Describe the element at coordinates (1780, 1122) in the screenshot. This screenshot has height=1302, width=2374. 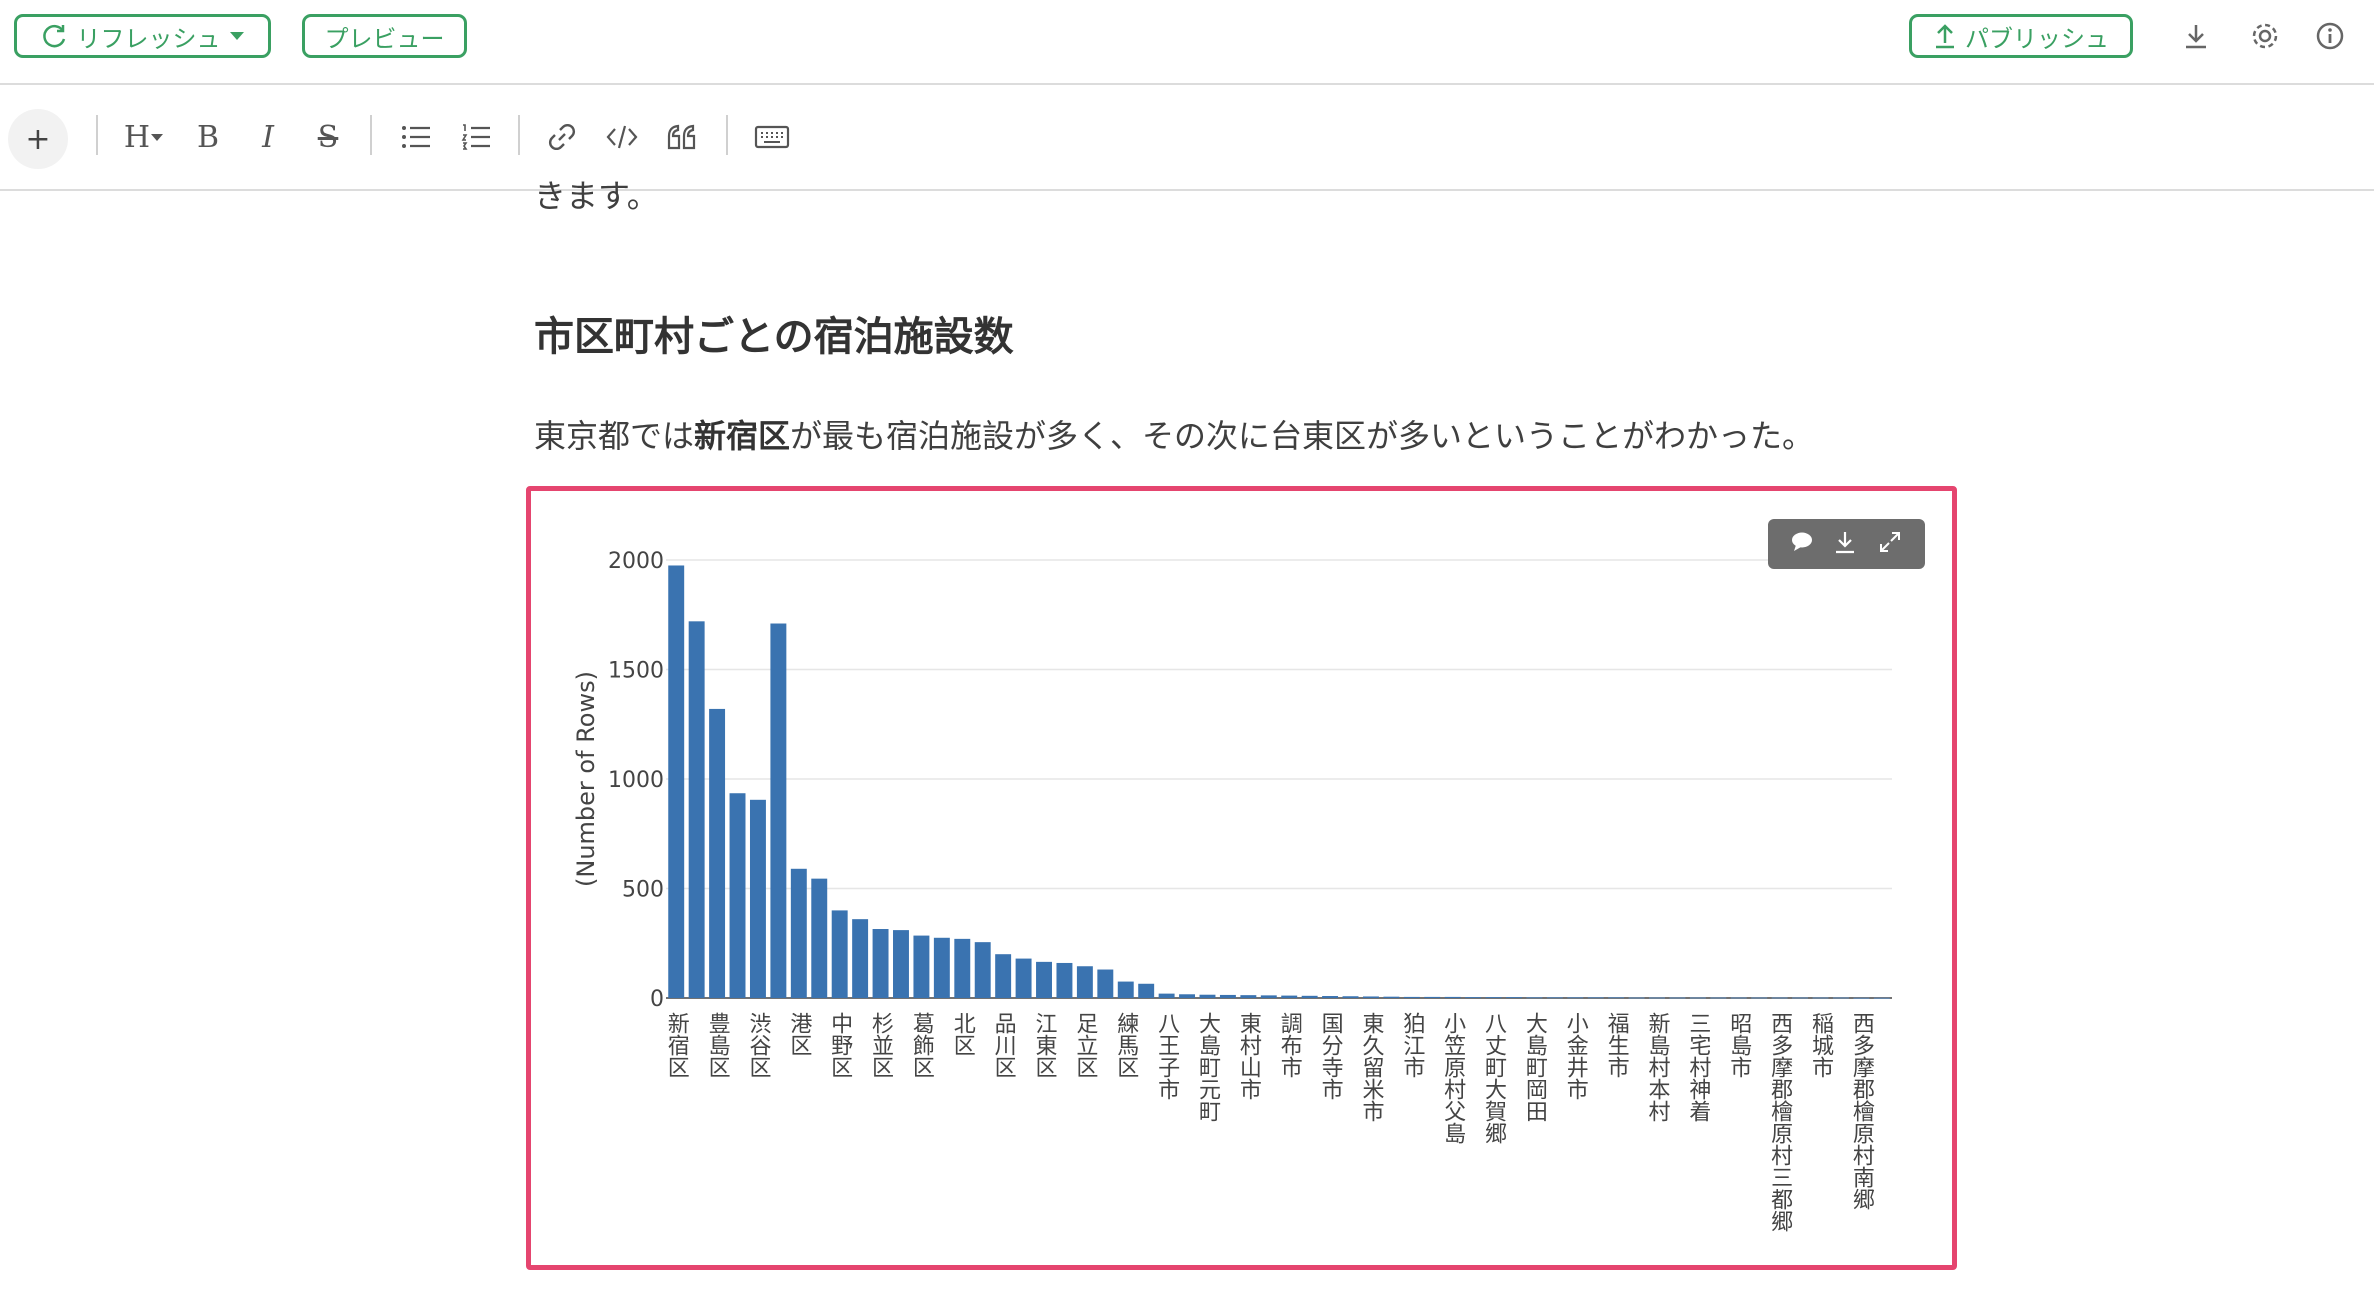
I see `x-tick-label: 西多摩郡檜原村三都郷` at that location.